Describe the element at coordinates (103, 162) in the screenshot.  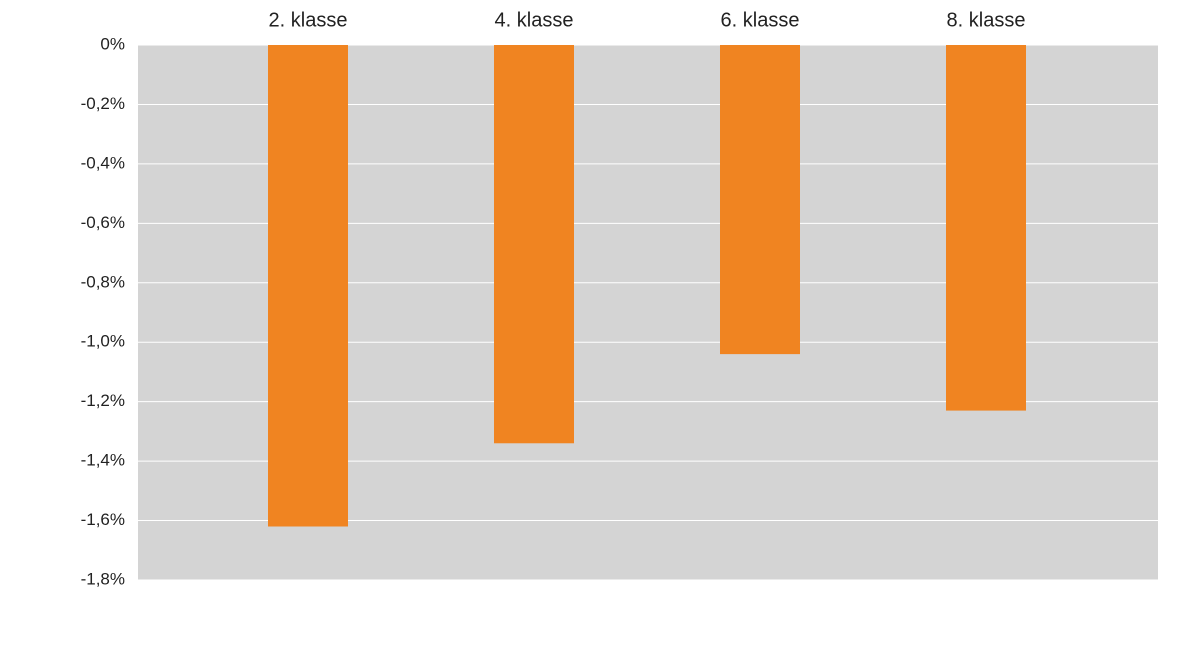
I see `y-tick-label: -0,4%` at that location.